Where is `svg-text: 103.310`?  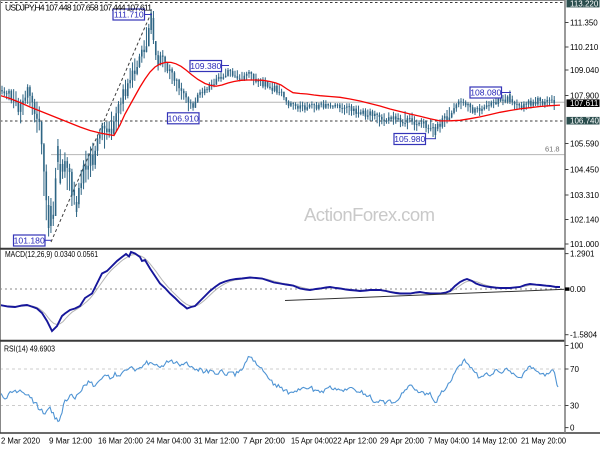 svg-text: 103.310 is located at coordinates (584, 195).